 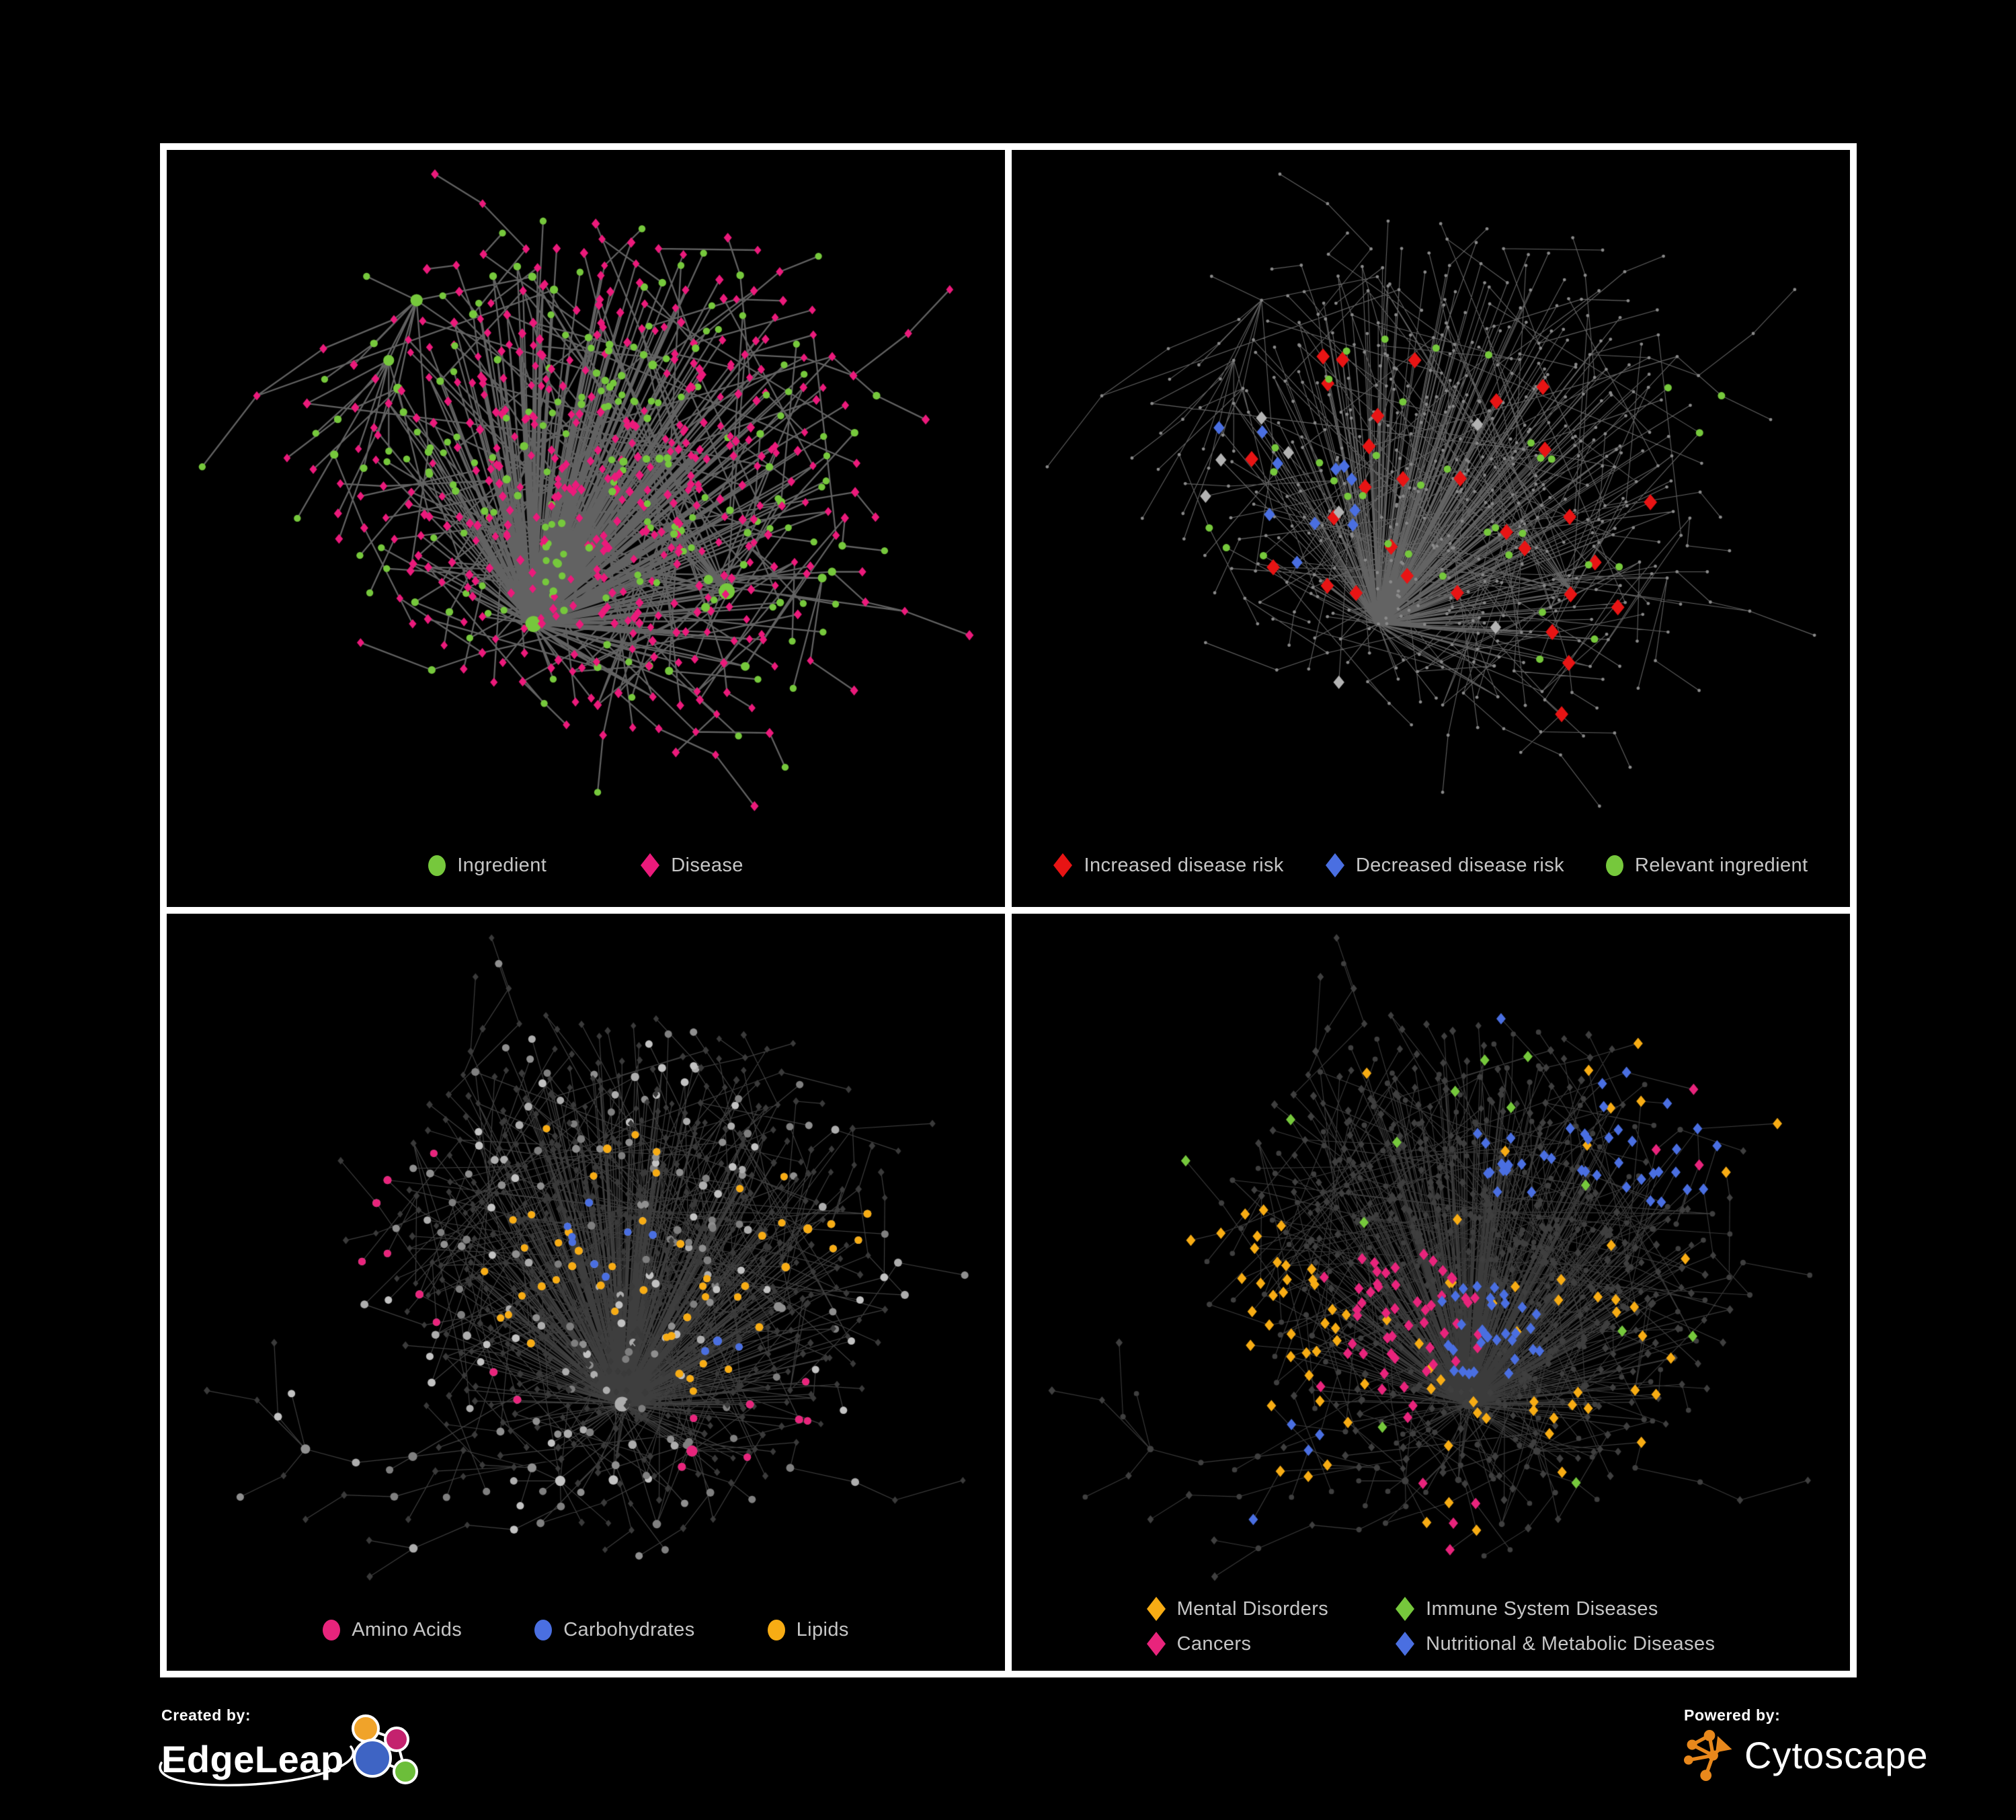 I want to click on legend-item: Cancers, so click(x=1199, y=1644).